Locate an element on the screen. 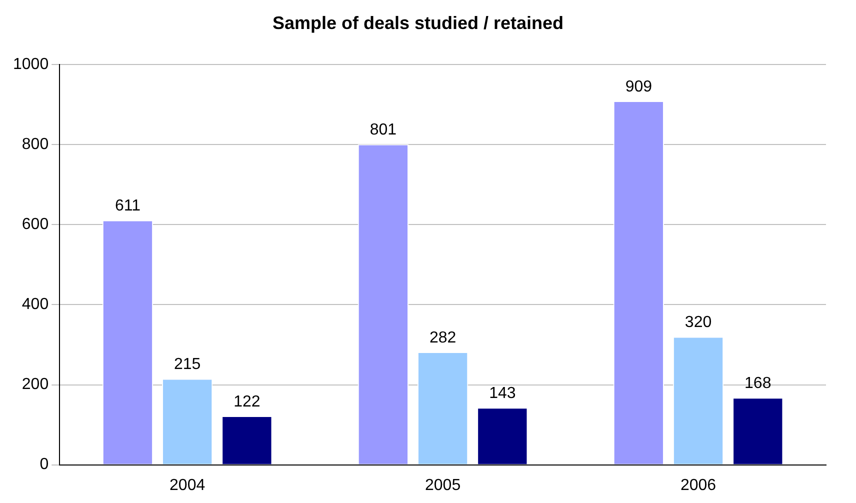 This screenshot has height=503, width=856. x-tick-label: 2006 is located at coordinates (698, 485).